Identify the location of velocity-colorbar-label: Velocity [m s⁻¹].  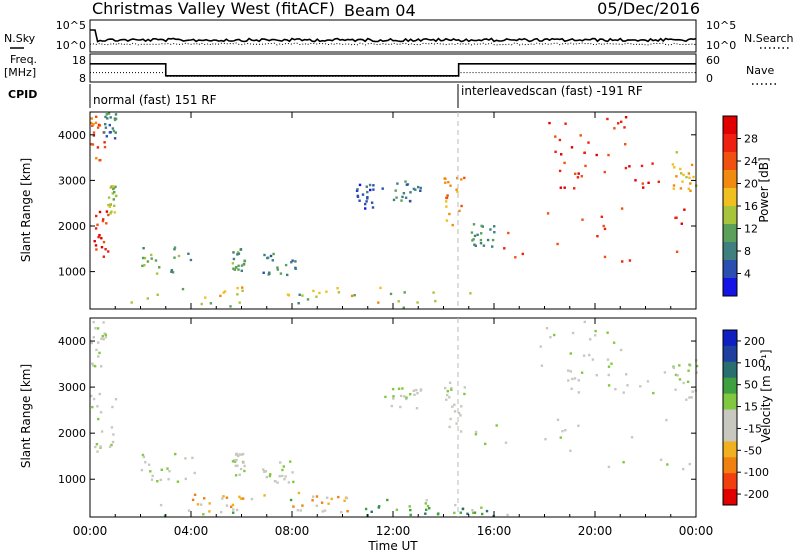
(766, 395).